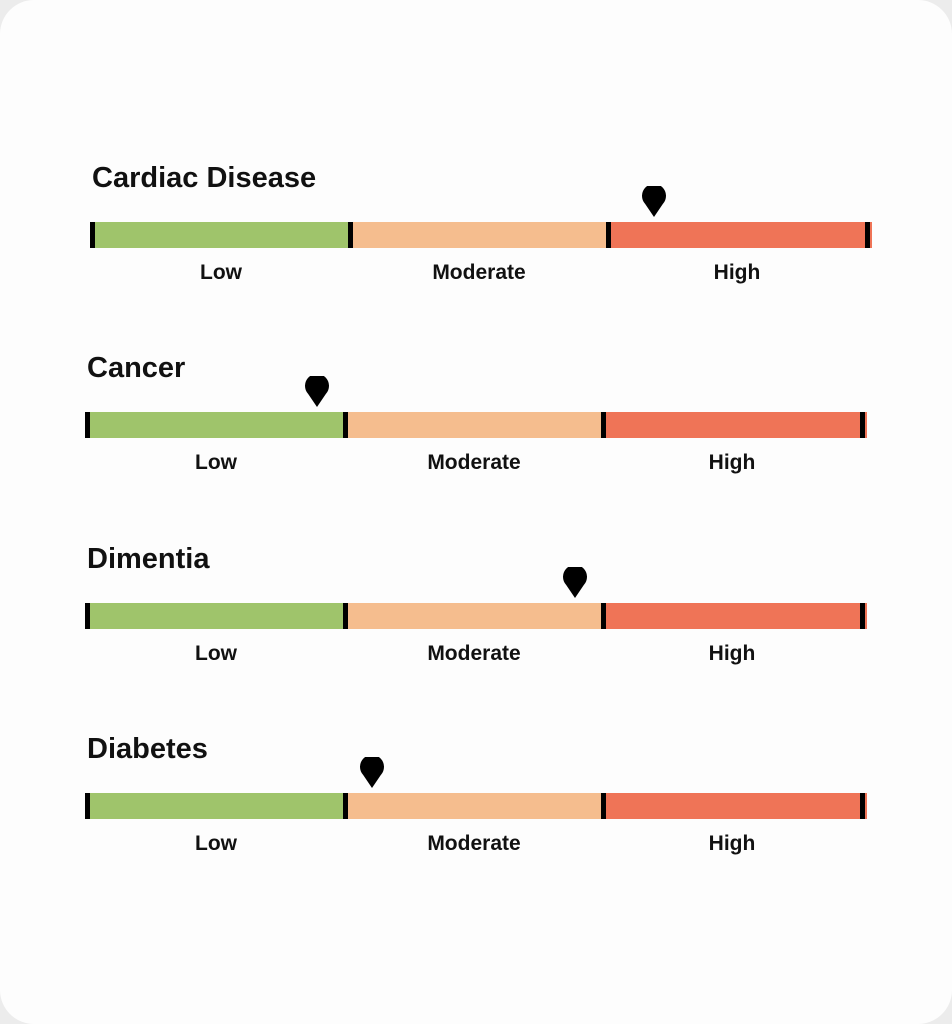 Image resolution: width=952 pixels, height=1024 pixels. Describe the element at coordinates (148, 559) in the screenshot. I see `meter-title: Dimentia` at that location.